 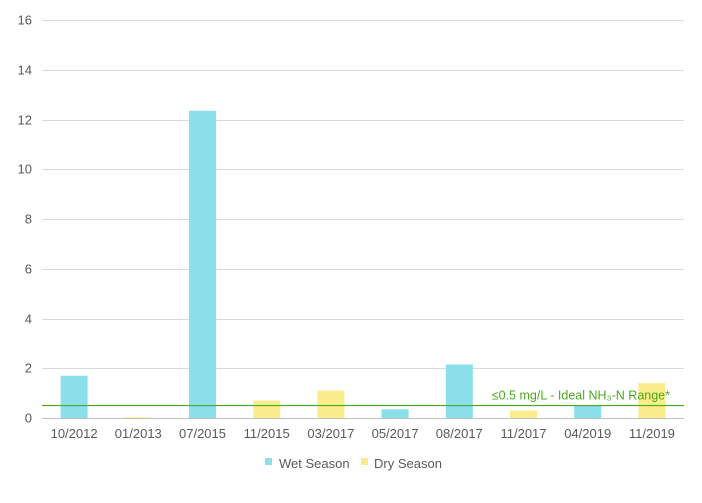 What do you see at coordinates (459, 433) in the screenshot?
I see `x-tick-label: 08/2017` at bounding box center [459, 433].